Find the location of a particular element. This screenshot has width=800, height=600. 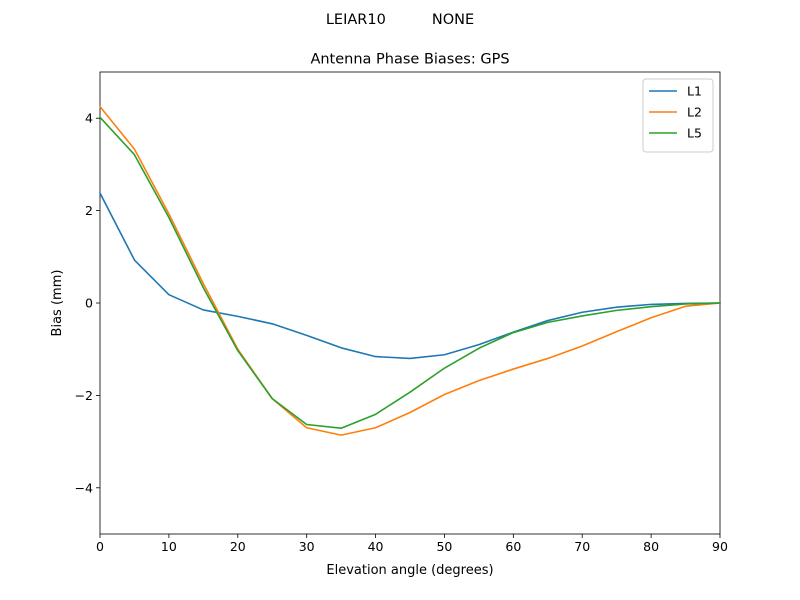

y-tick-label: −2 is located at coordinates (84, 395).